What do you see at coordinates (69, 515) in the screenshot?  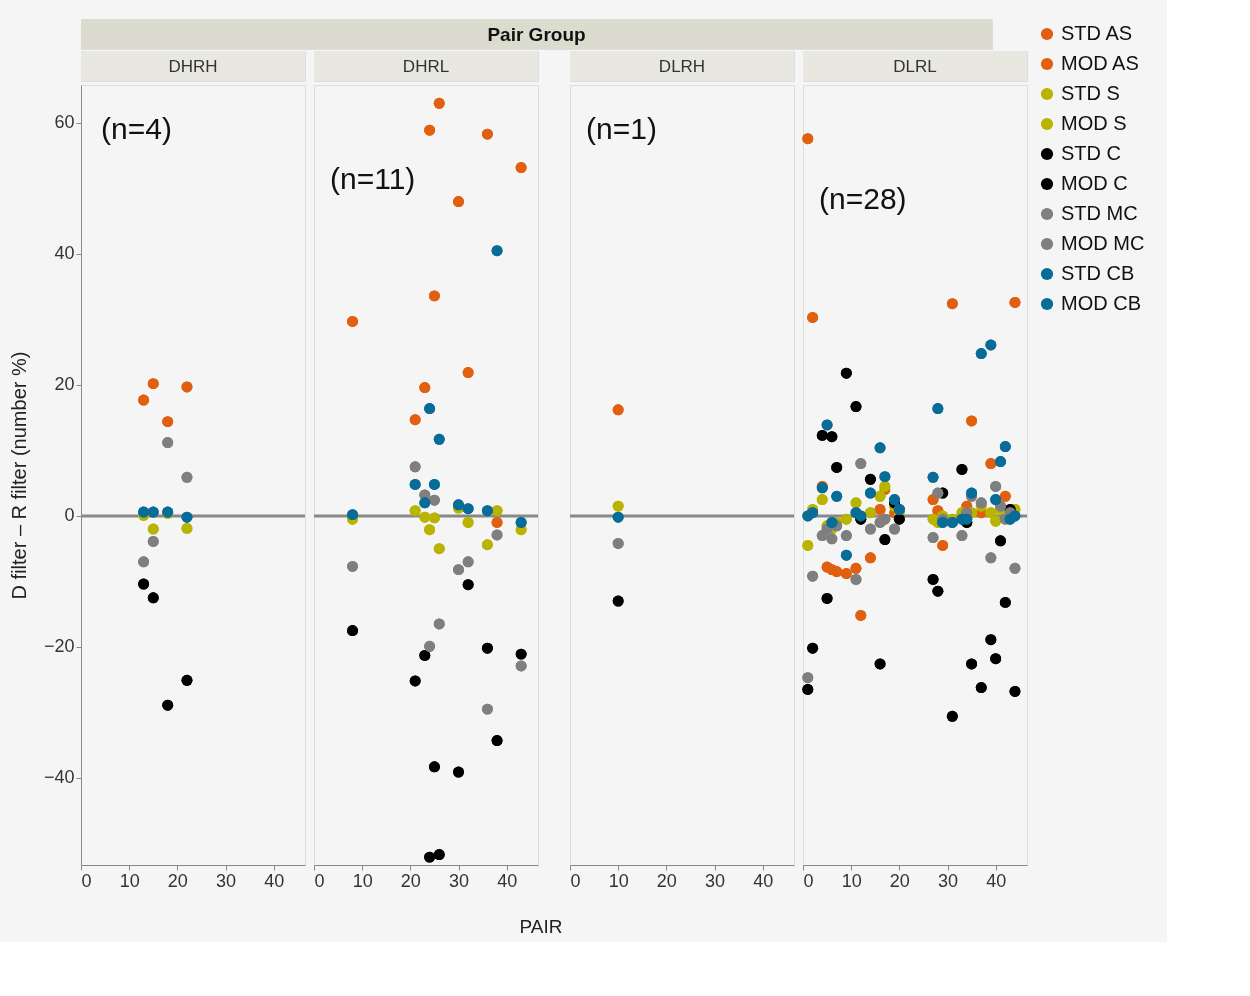 I see `y-tick-label: 0` at bounding box center [69, 515].